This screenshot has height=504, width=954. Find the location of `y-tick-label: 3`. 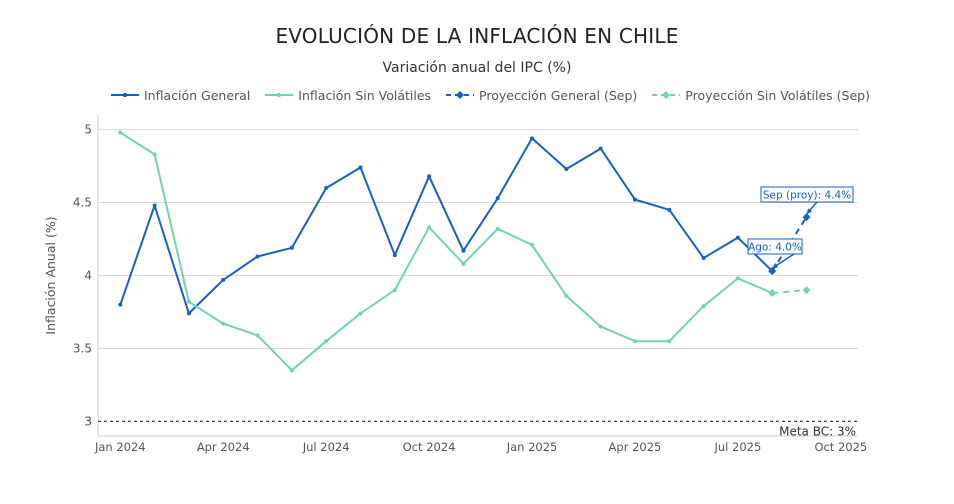

y-tick-label: 3 is located at coordinates (88, 421).